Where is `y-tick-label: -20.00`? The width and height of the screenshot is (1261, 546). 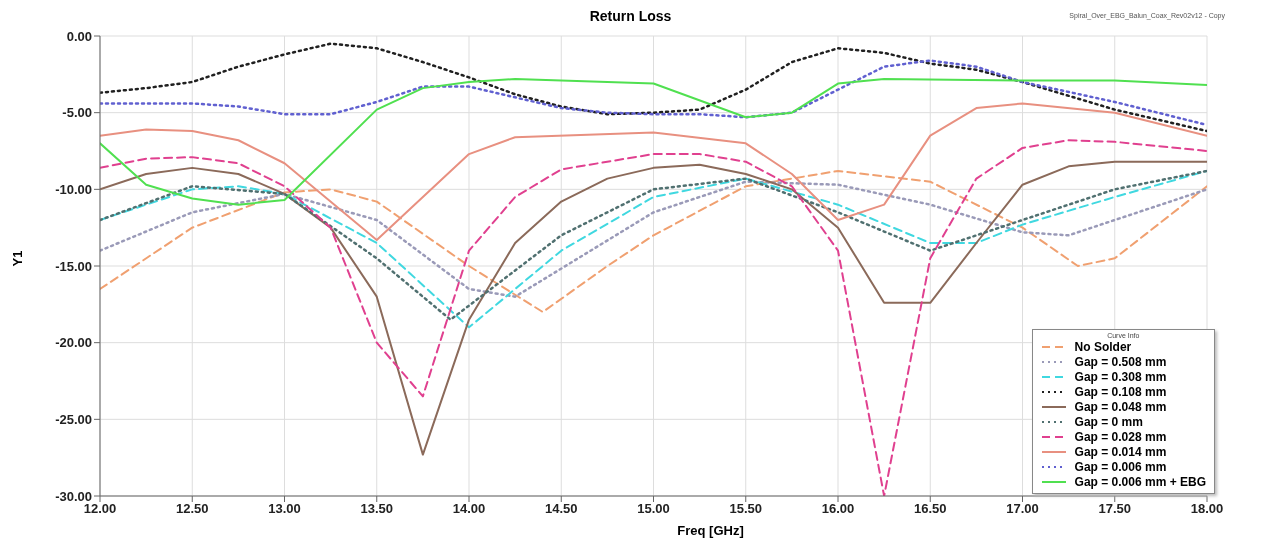
y-tick-label: -20.00 is located at coordinates (73, 343).